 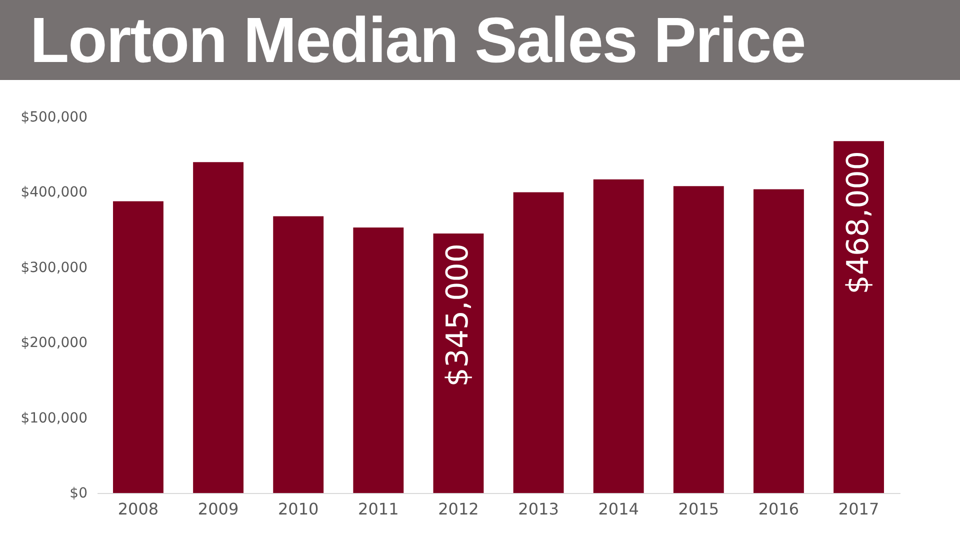 What do you see at coordinates (618, 509) in the screenshot?
I see `x-tick-label: 2014` at bounding box center [618, 509].